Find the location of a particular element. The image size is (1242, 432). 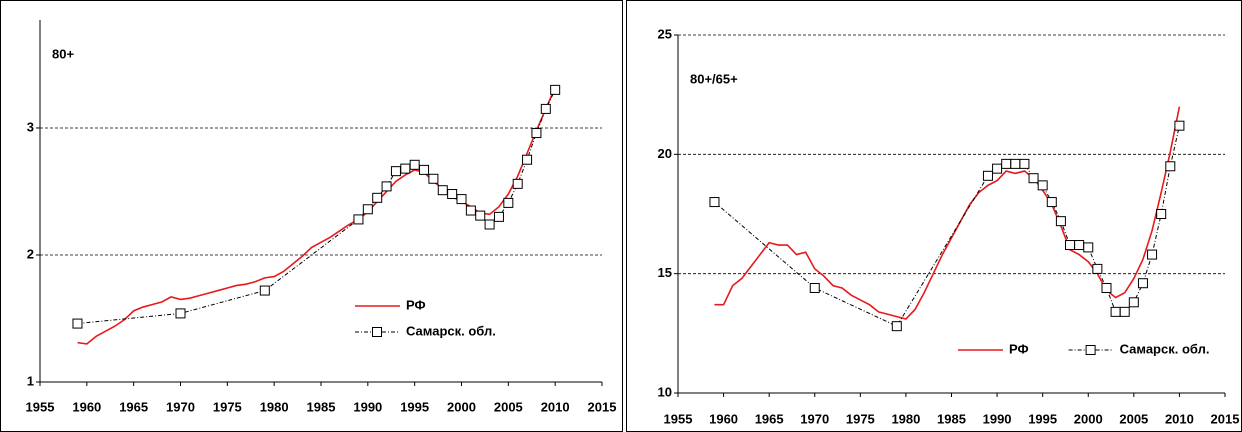

chart-title: 80+ is located at coordinates (63, 53).